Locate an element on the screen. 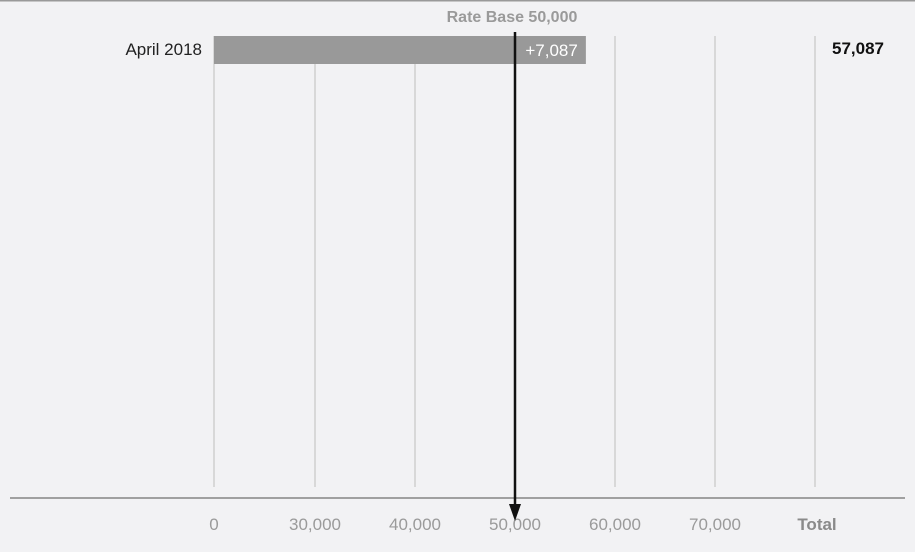 Image resolution: width=915 pixels, height=552 pixels. bar-change-label-0: +7,087 is located at coordinates (551, 50).